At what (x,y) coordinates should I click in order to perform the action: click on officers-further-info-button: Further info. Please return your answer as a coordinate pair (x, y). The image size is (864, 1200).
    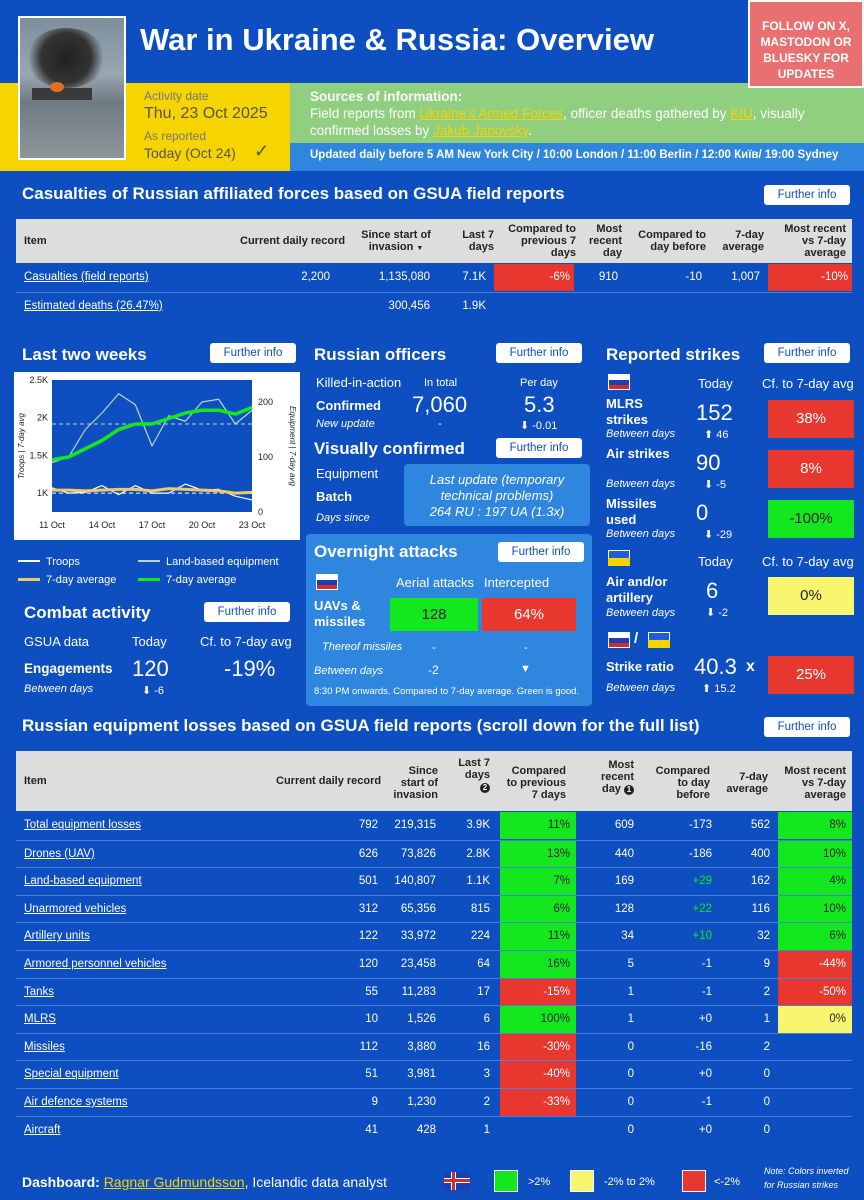
    Looking at the image, I should click on (539, 353).